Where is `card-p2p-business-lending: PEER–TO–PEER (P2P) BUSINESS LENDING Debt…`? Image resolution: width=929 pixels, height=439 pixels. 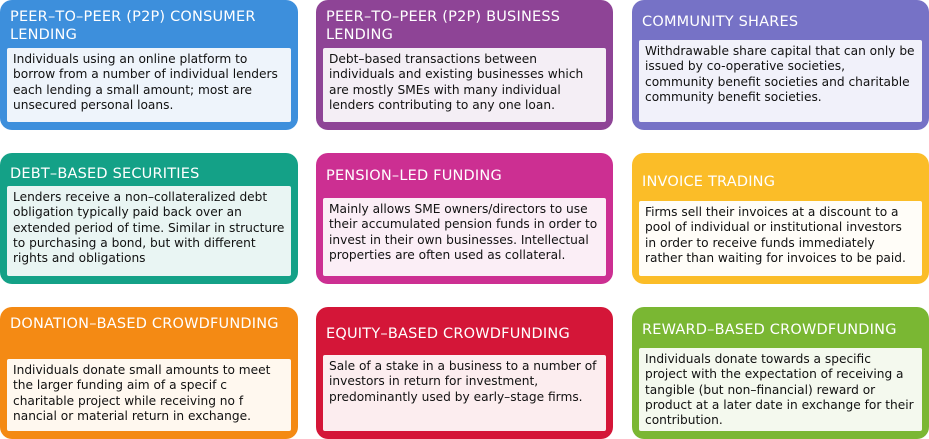 card-p2p-business-lending: PEER–TO–PEER (P2P) BUSINESS LENDING Debt… is located at coordinates (464, 65).